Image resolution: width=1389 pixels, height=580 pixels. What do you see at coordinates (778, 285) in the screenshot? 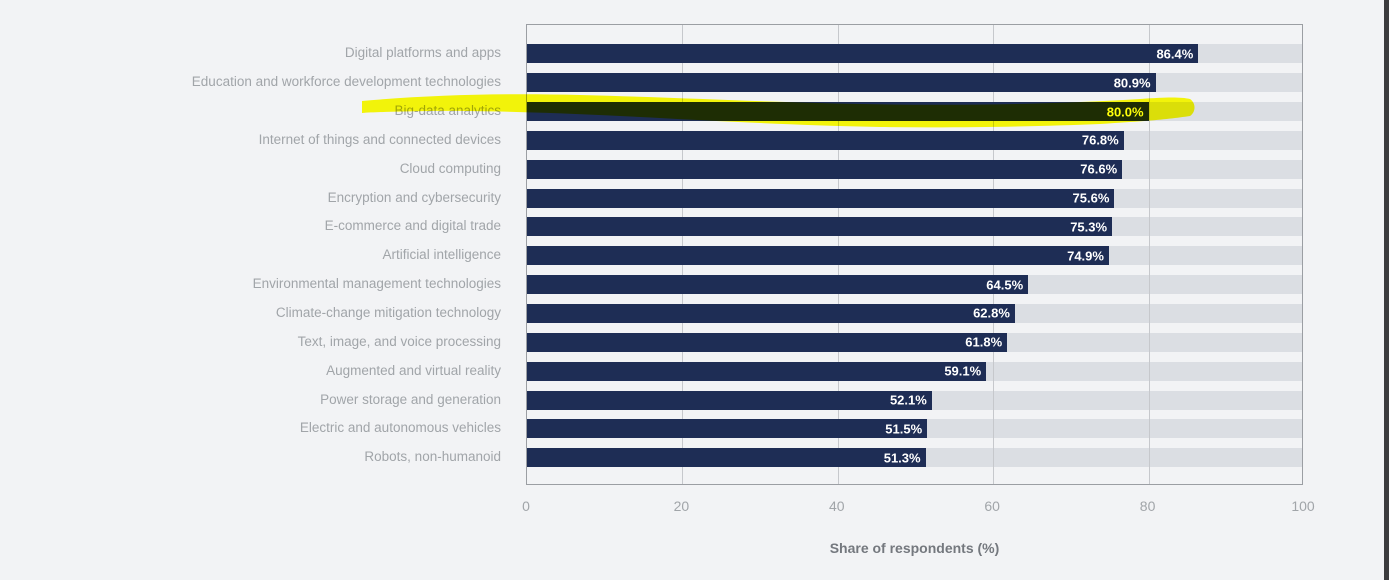
I see `bar: 64.5%` at bounding box center [778, 285].